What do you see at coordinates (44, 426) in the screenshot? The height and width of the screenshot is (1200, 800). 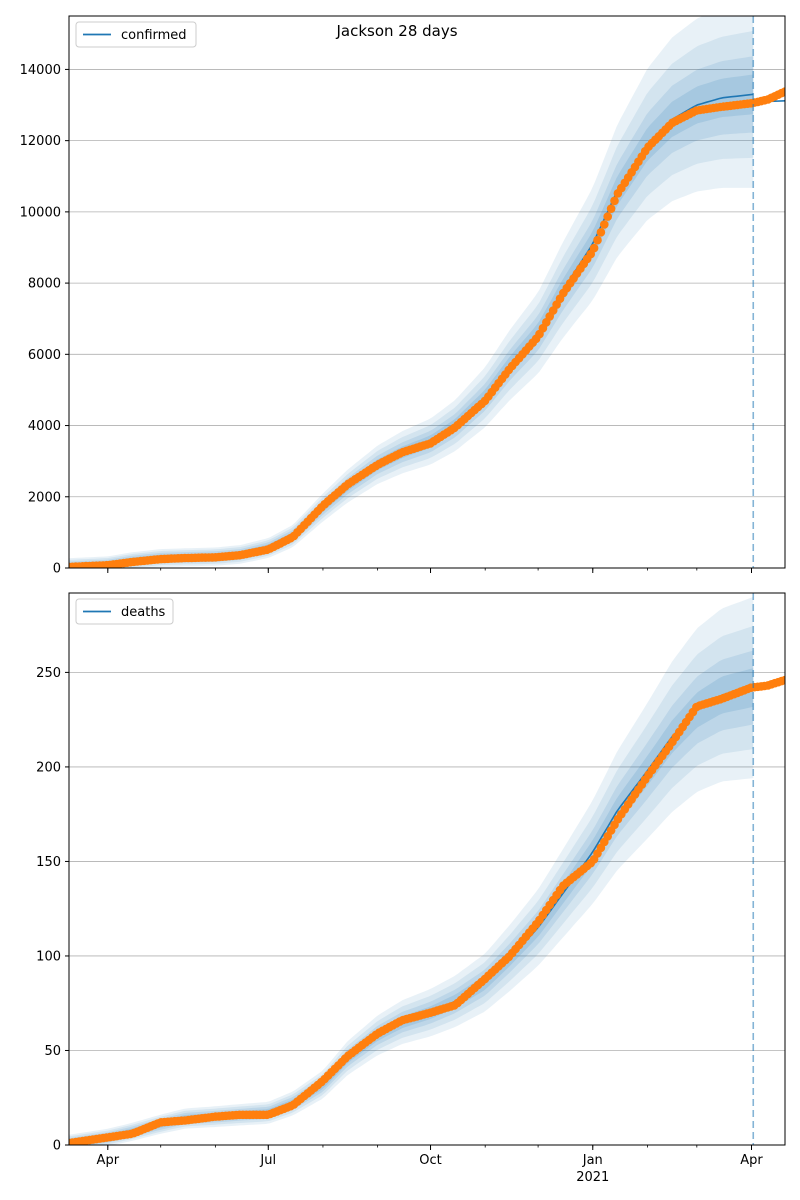 I see `y-tick-label: 4000` at bounding box center [44, 426].